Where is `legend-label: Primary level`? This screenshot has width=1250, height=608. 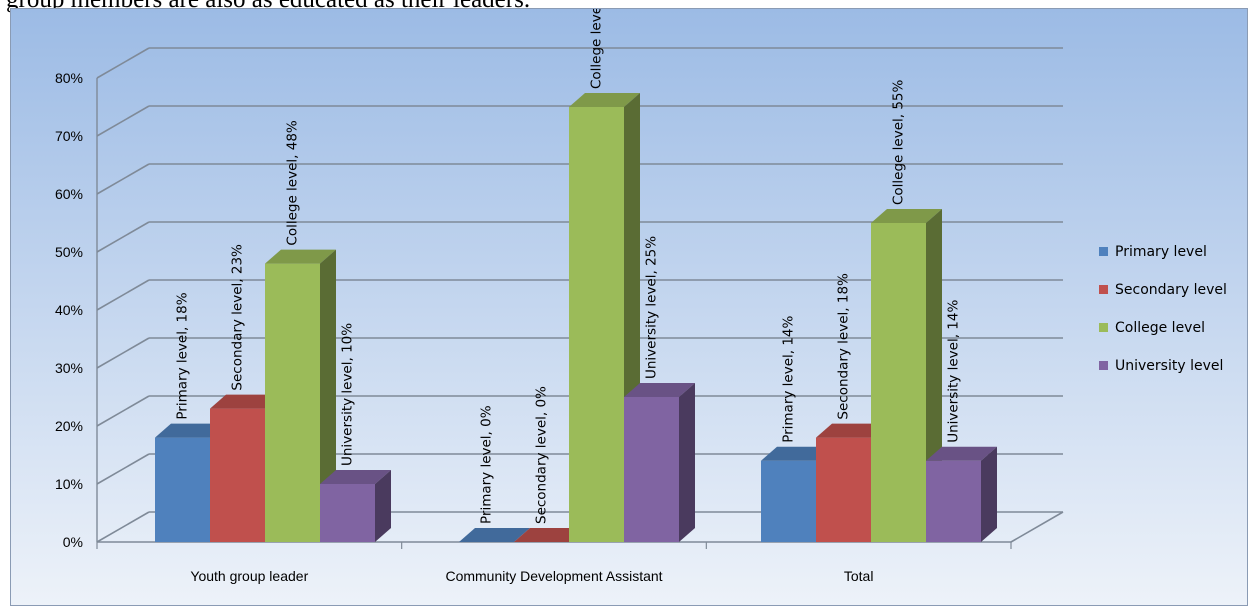
legend-label: Primary level is located at coordinates (1161, 252).